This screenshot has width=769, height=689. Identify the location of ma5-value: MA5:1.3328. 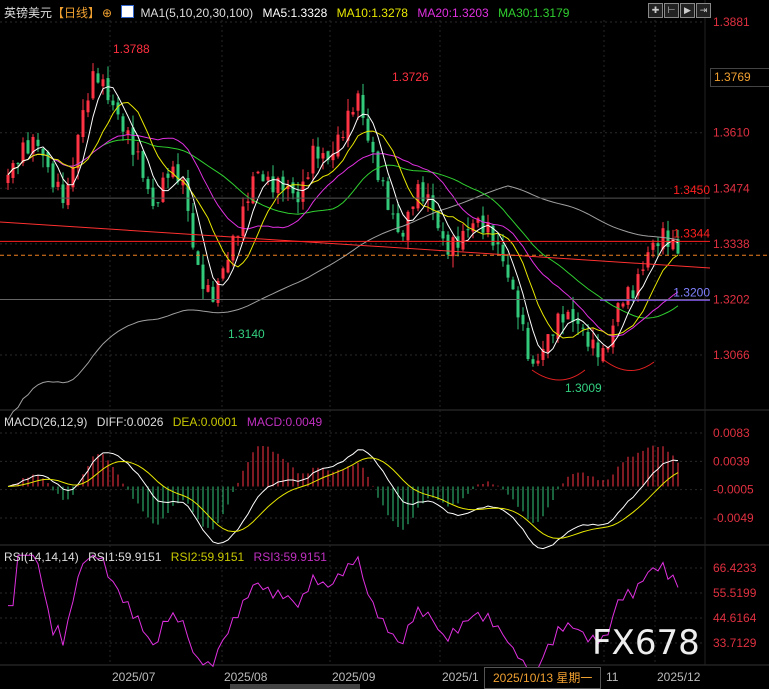
(295, 13).